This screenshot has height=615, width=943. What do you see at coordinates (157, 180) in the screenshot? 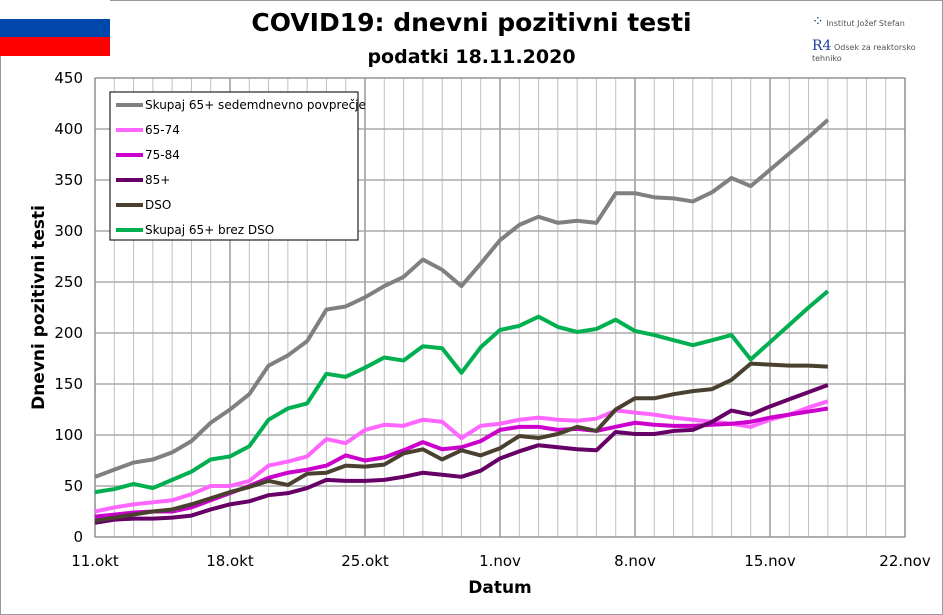
I see `legend-label: 85+` at bounding box center [157, 180].